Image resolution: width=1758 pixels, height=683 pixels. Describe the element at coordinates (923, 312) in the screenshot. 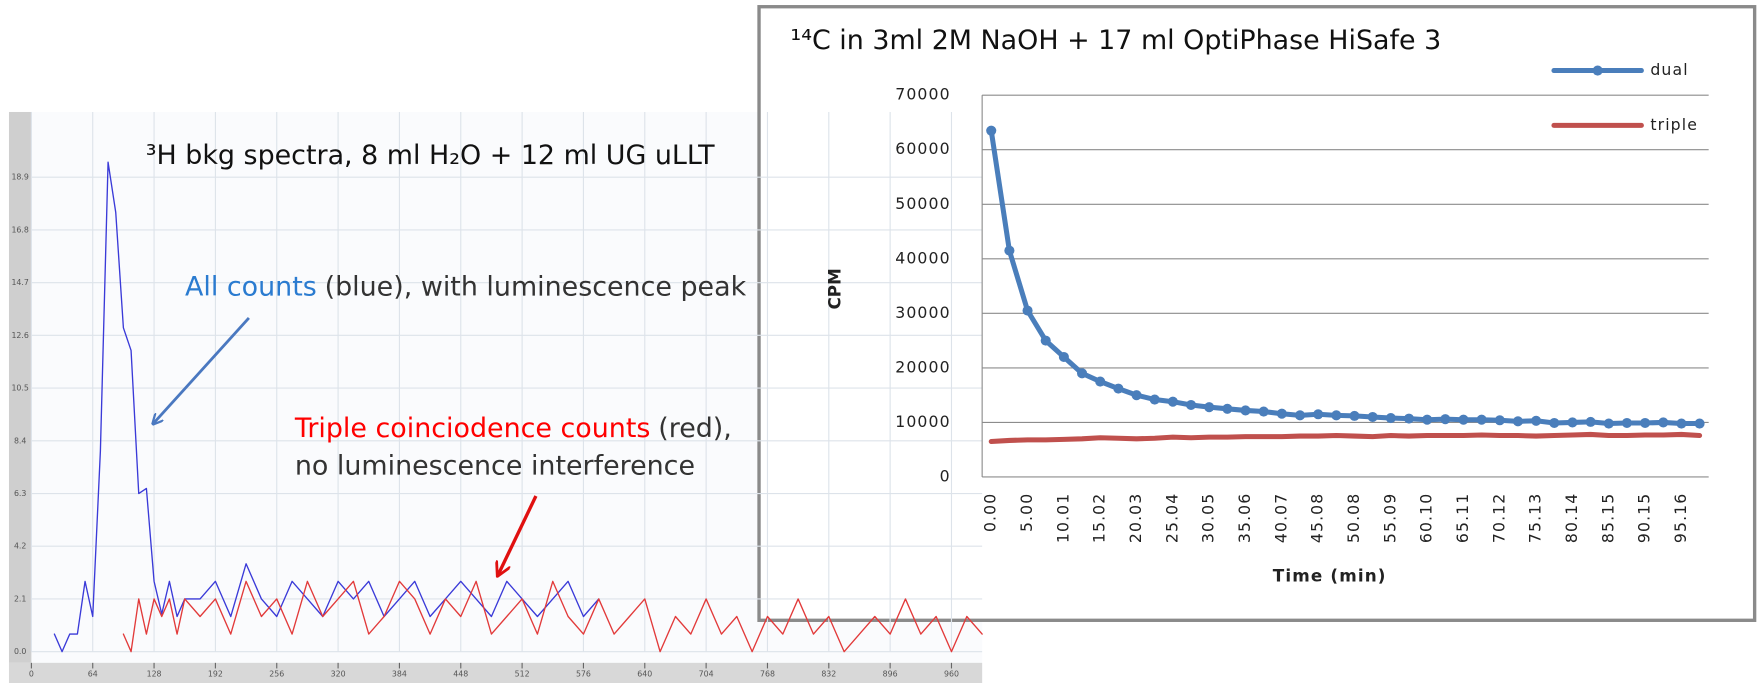

I see `y-tick-label: 30000` at that location.